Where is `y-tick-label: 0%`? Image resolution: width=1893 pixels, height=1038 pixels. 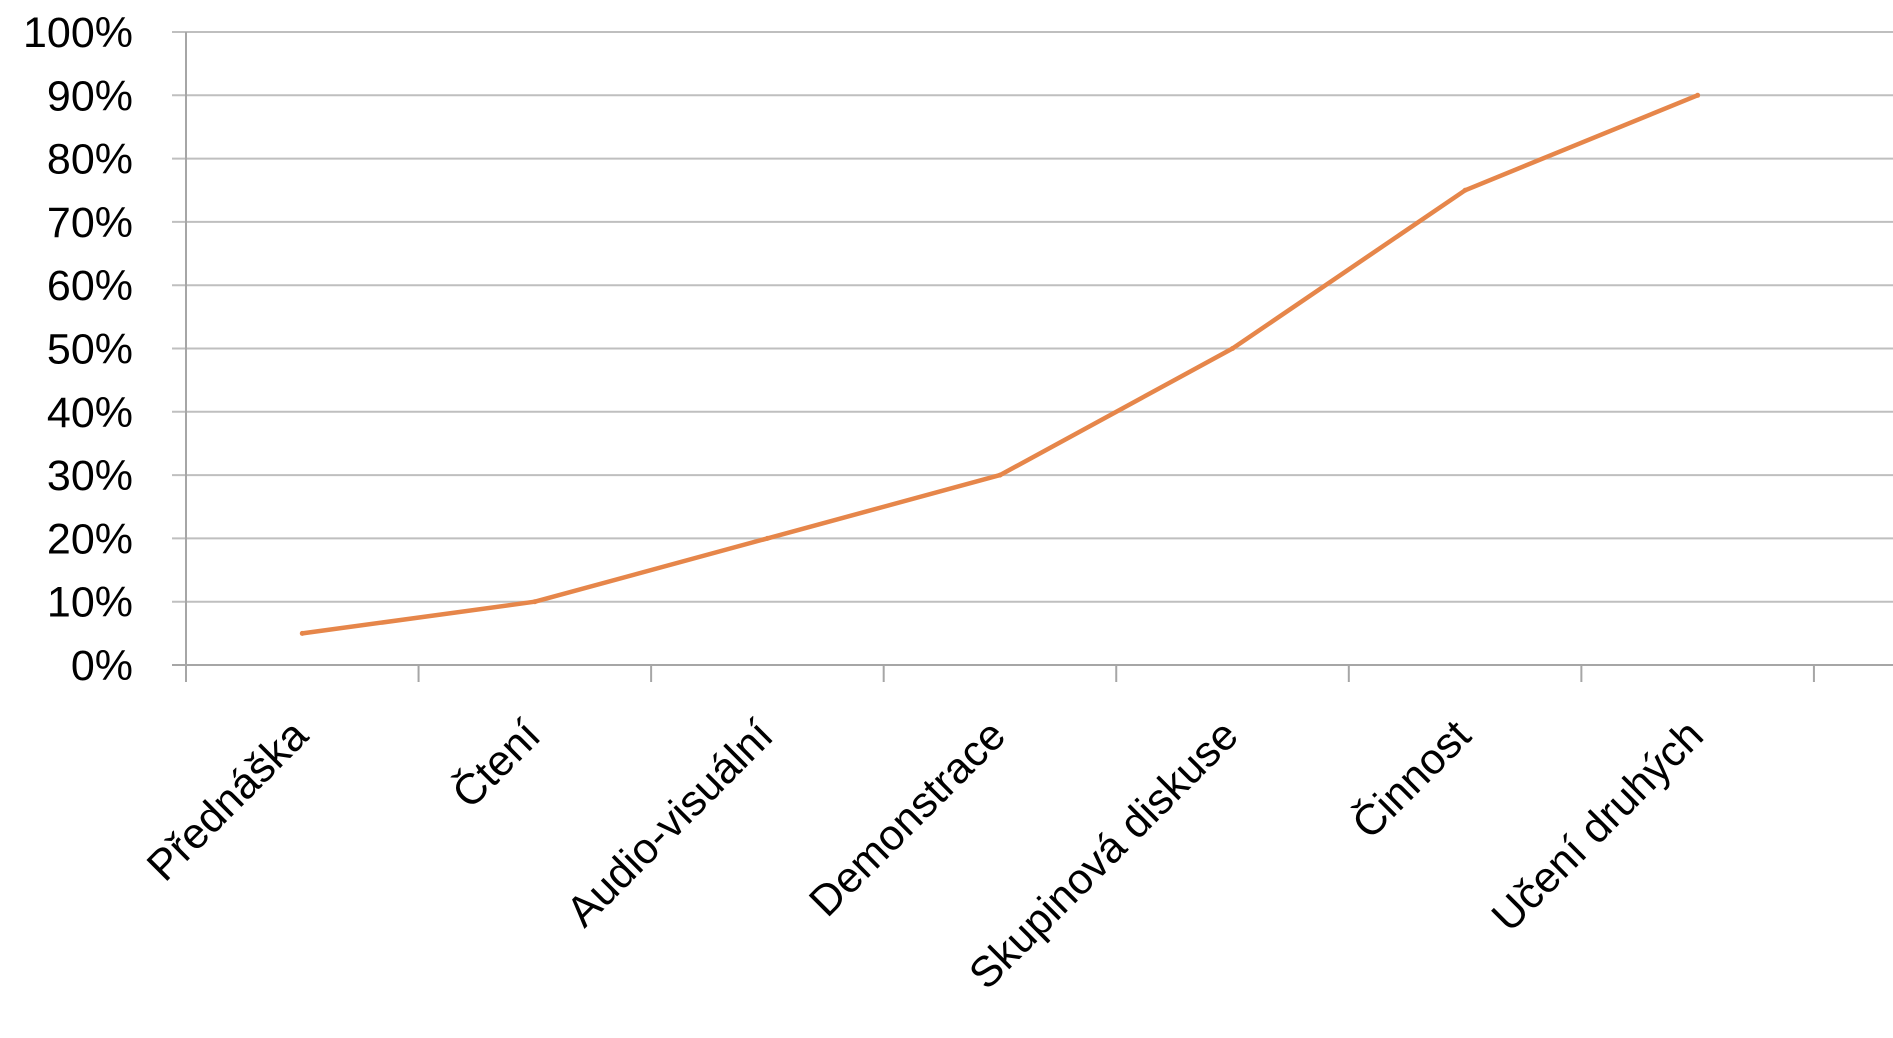
y-tick-label: 0% is located at coordinates (102, 666).